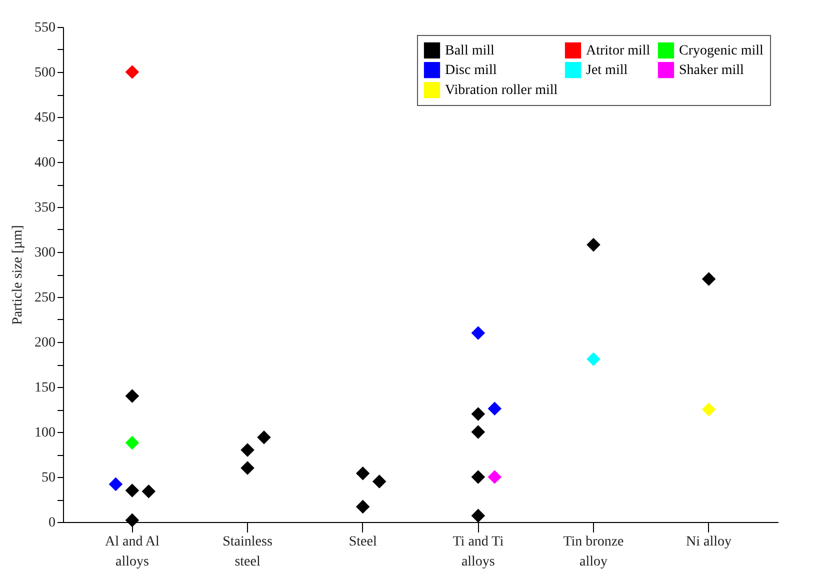 Image resolution: width=815 pixels, height=579 pixels. I want to click on y-tick-label: 100, so click(45, 433).